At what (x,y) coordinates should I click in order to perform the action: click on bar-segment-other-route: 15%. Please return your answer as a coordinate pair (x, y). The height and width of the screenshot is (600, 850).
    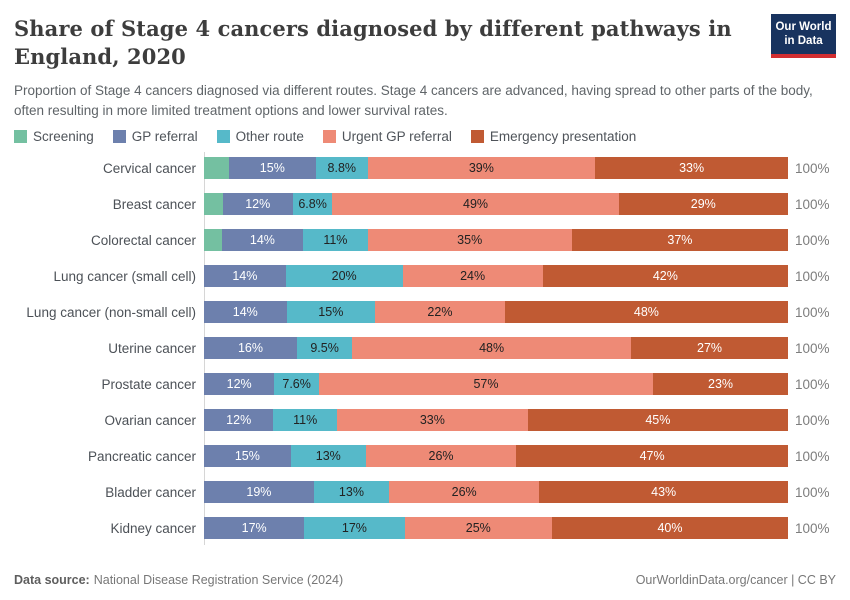
    Looking at the image, I should click on (331, 312).